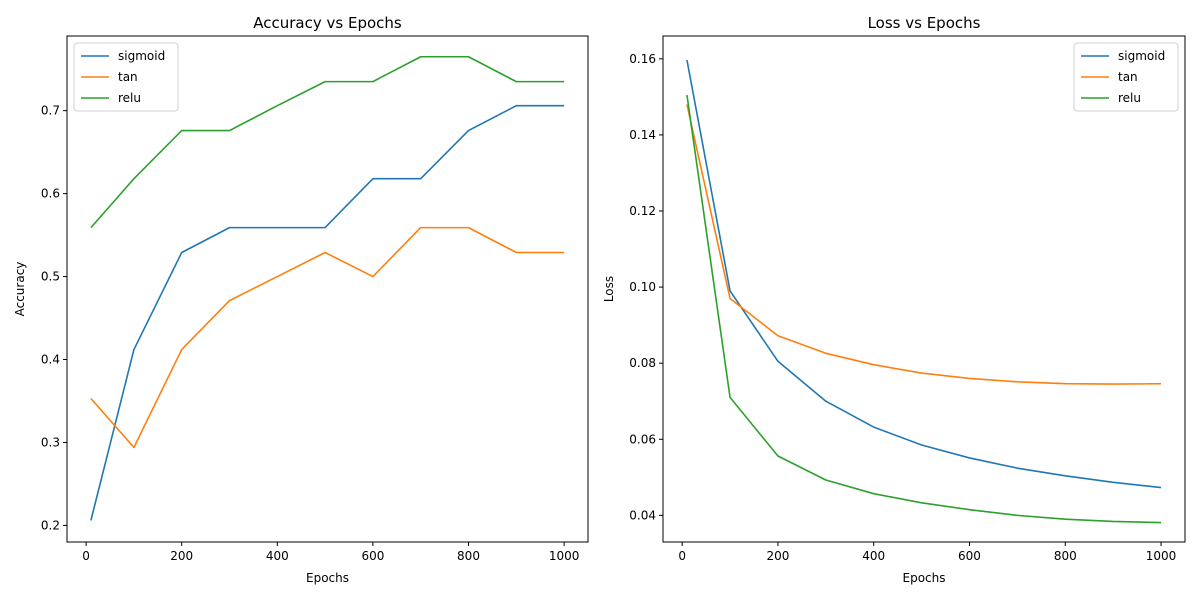  What do you see at coordinates (50, 525) in the screenshot?
I see `y-tick-label: 0.2` at bounding box center [50, 525].